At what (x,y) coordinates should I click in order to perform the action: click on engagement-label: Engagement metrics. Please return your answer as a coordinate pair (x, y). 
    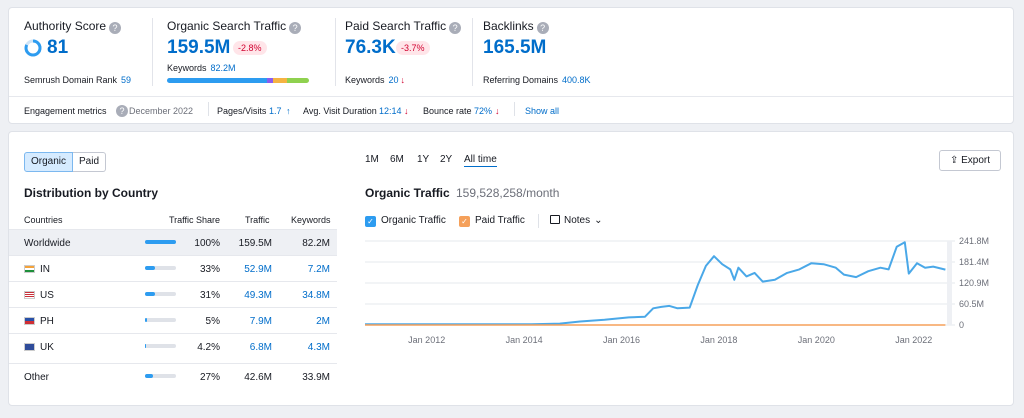
    Looking at the image, I should click on (65, 111).